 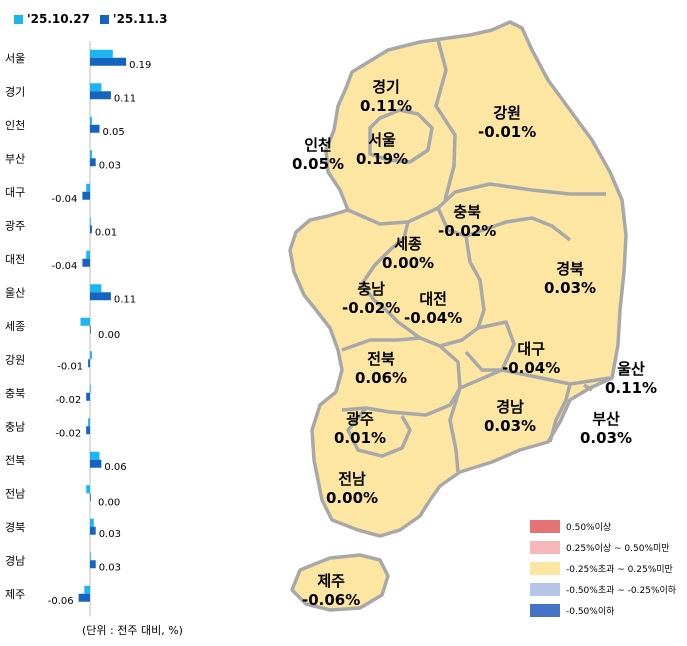 I want to click on category-label: 경북, so click(x=15, y=527).